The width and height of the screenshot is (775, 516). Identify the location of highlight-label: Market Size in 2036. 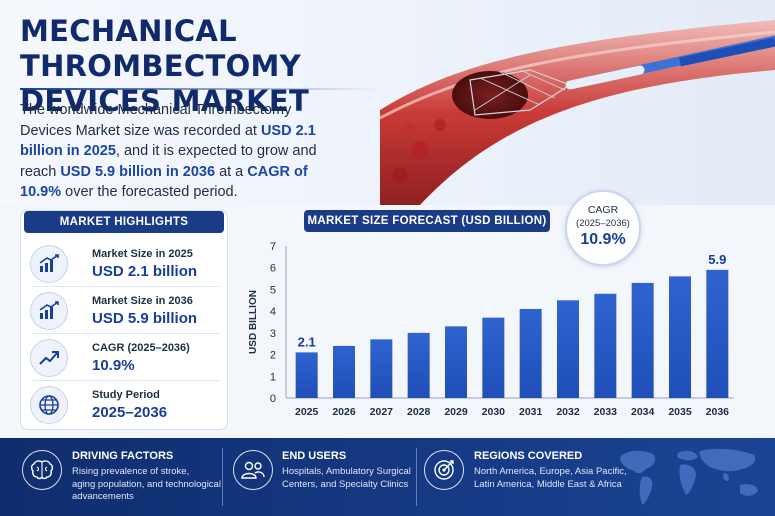
(142, 301).